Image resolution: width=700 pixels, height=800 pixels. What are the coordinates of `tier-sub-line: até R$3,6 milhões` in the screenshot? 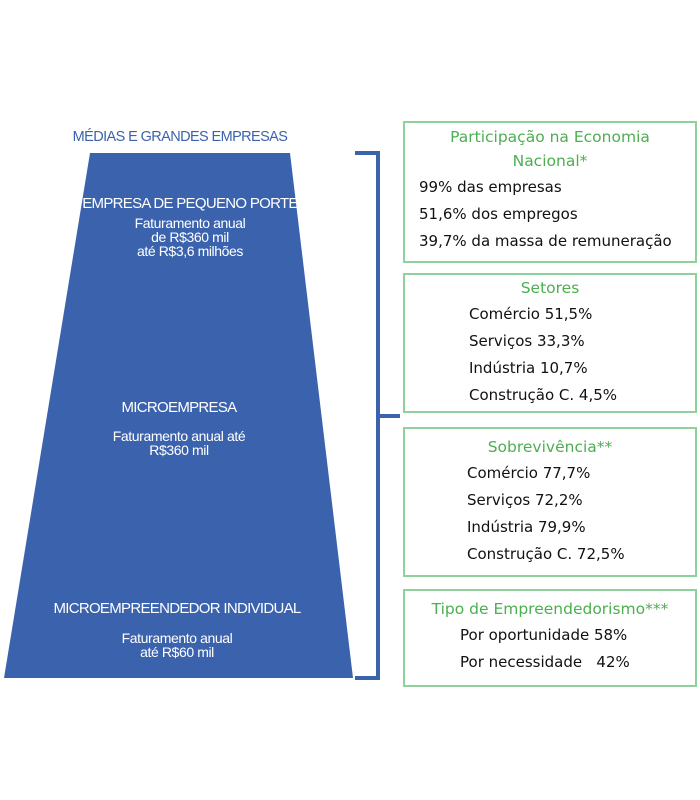 It's located at (190, 251).